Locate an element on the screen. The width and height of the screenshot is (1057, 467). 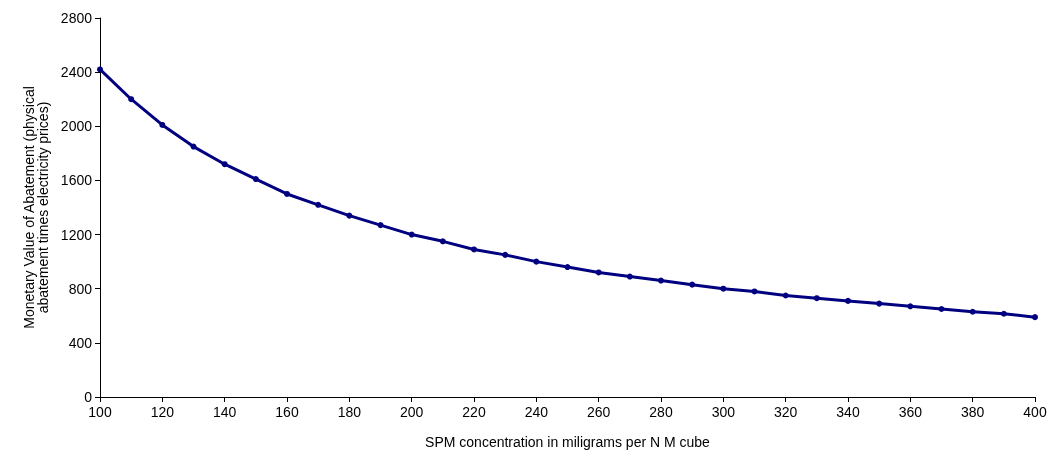
y-tick-label: 800 is located at coordinates (80, 288).